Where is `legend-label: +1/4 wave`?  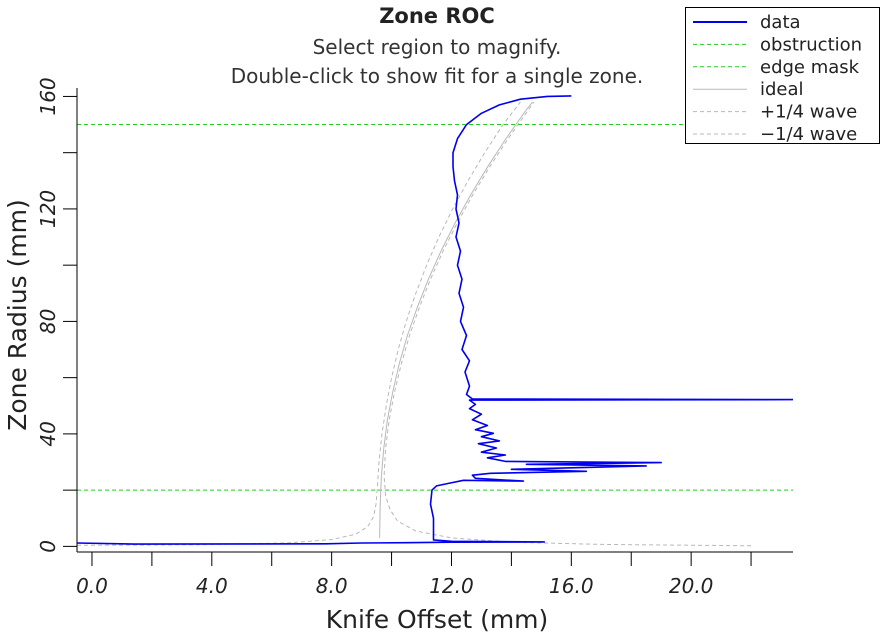 legend-label: +1/4 wave is located at coordinates (808, 112).